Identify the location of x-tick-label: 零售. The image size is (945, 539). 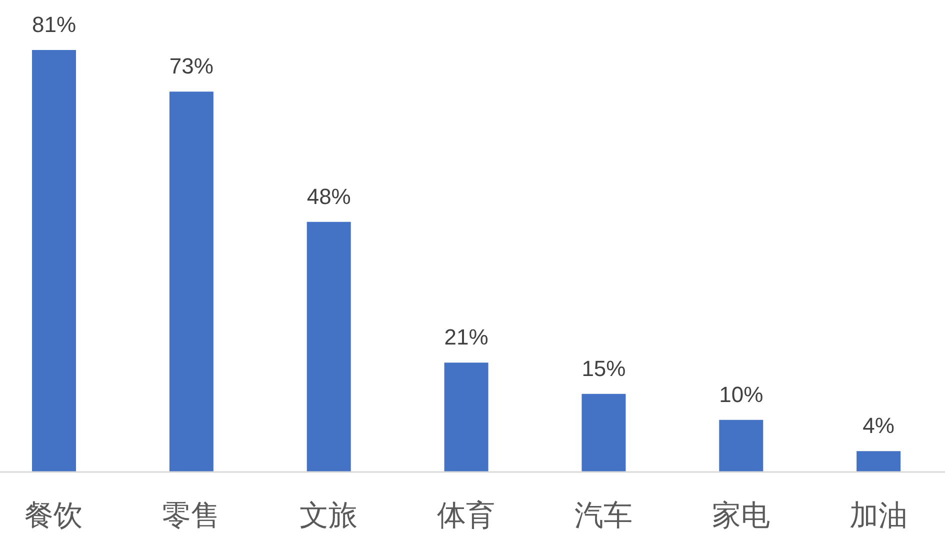
(191, 516).